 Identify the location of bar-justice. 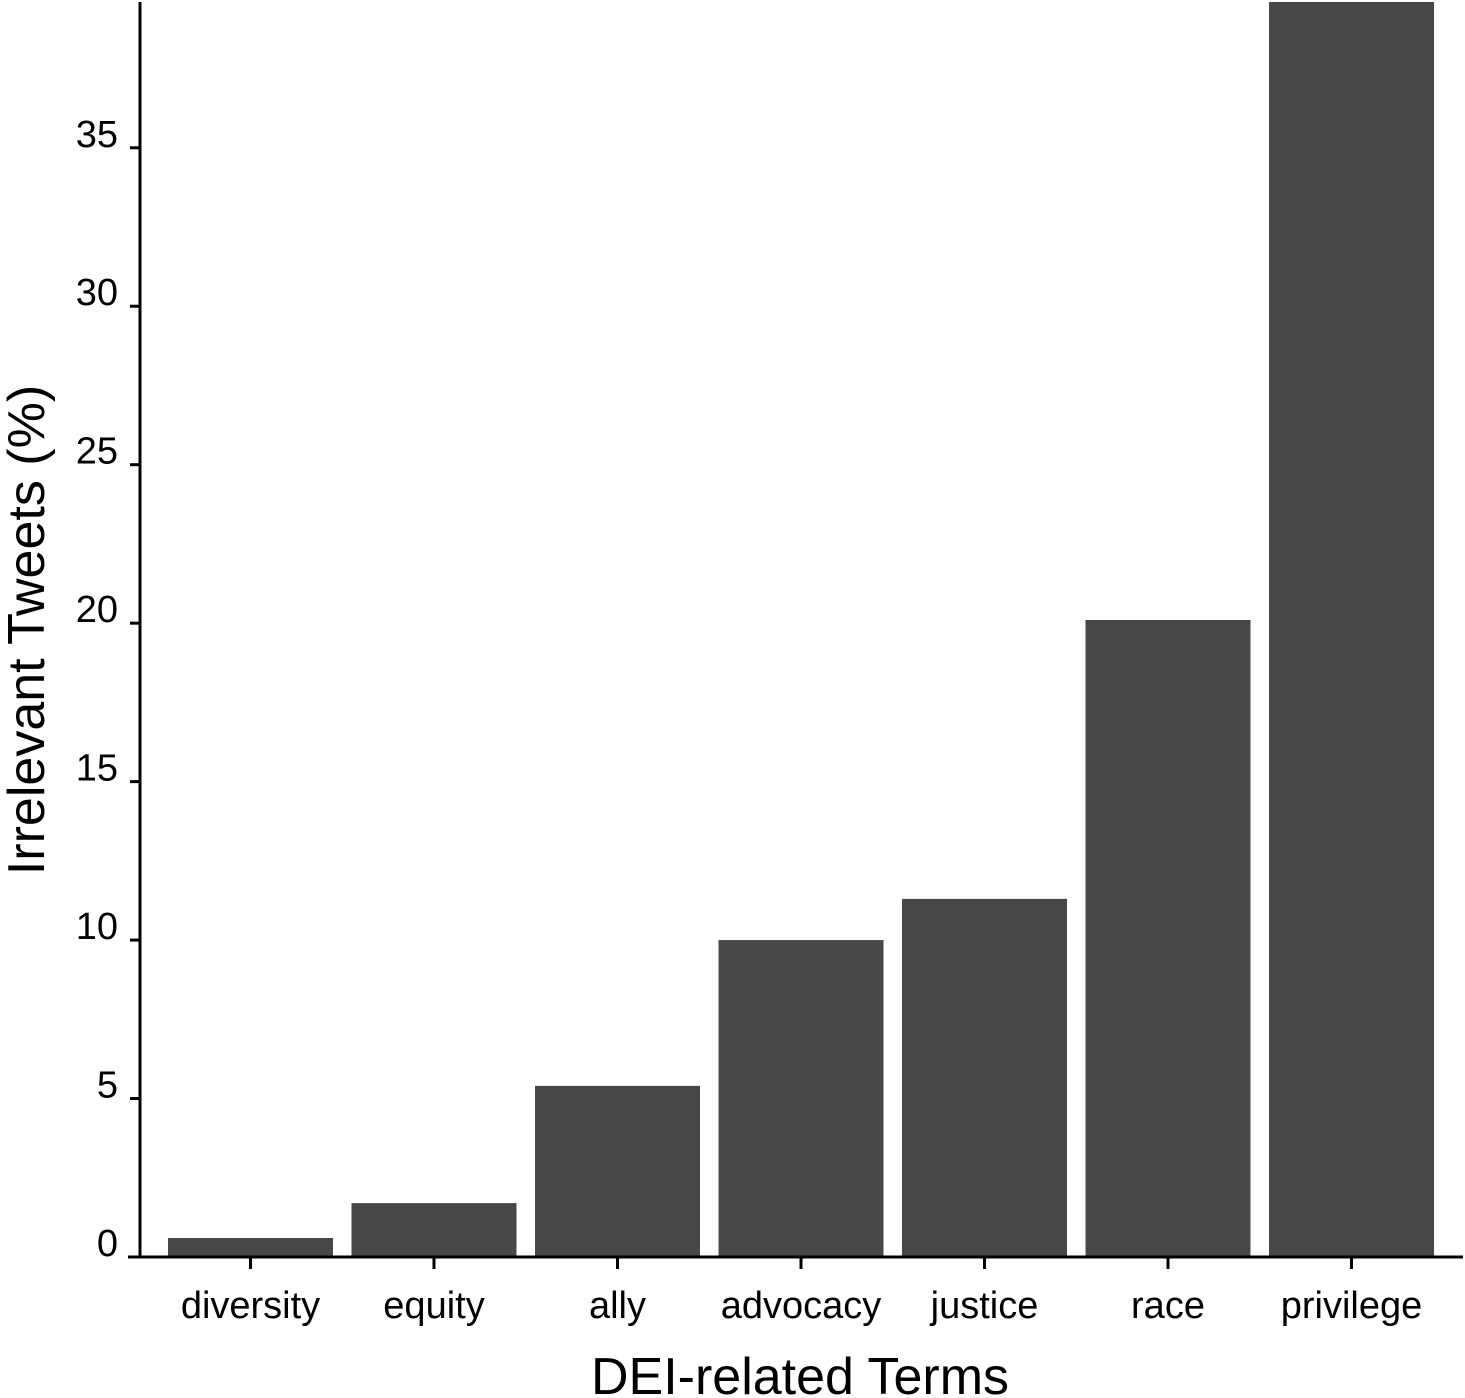
(984, 1077).